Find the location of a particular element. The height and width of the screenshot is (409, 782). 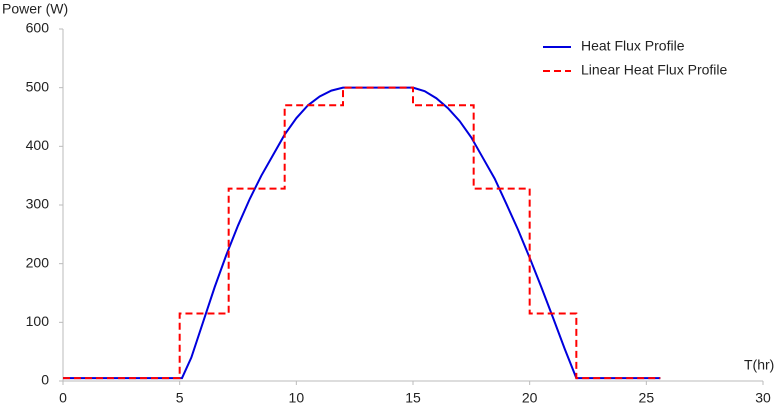

y-tick-label: 500 is located at coordinates (38, 86).